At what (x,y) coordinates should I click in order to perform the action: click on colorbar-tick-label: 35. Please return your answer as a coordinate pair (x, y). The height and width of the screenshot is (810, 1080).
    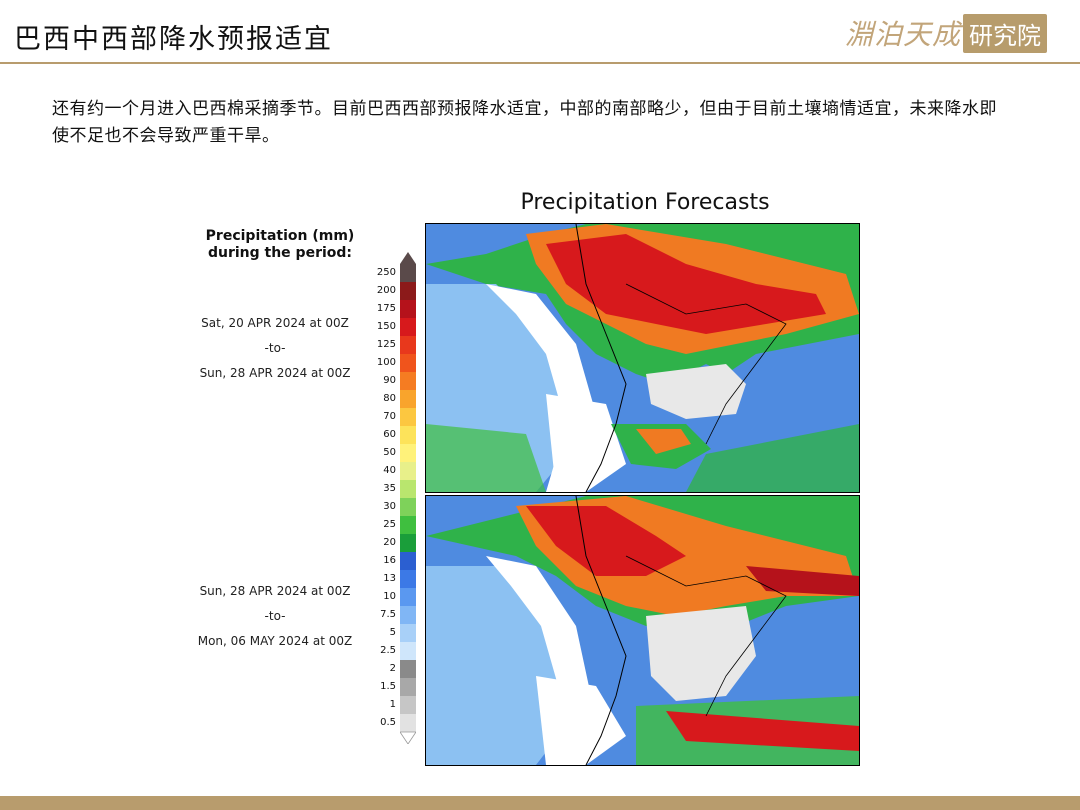
    Looking at the image, I should click on (389, 488).